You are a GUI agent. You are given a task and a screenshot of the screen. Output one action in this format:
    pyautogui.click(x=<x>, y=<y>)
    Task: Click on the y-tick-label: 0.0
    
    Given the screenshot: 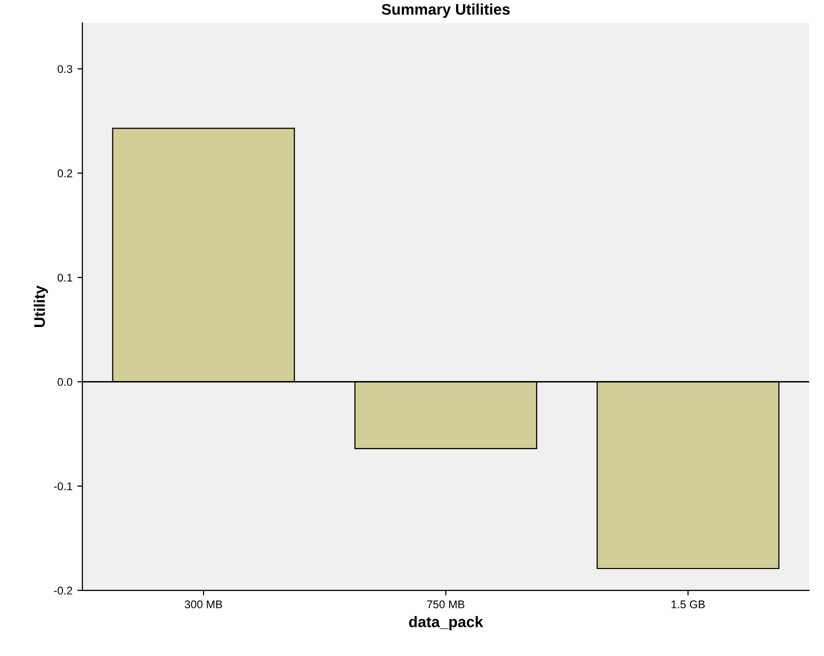 What is the action you would take?
    pyautogui.click(x=65, y=382)
    